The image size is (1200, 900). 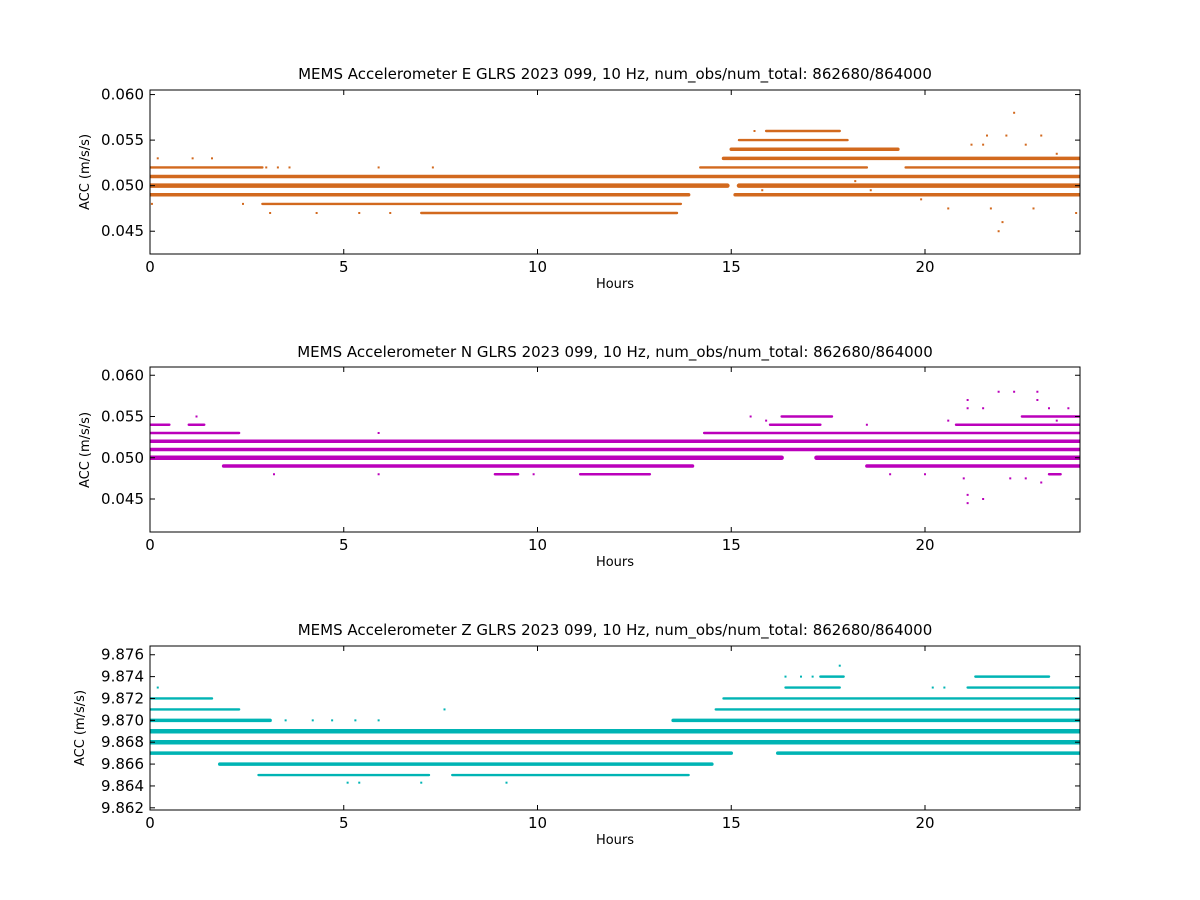 I want to click on y-tick-label: 0.050, so click(x=122, y=458).